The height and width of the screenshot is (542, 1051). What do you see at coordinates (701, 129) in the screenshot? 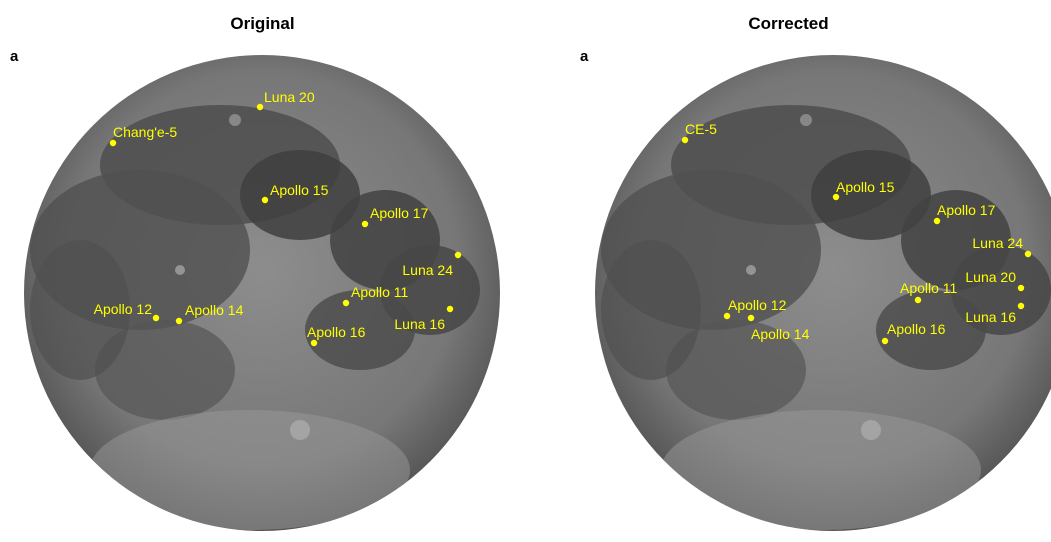
I see `site-label: CE-5` at bounding box center [701, 129].